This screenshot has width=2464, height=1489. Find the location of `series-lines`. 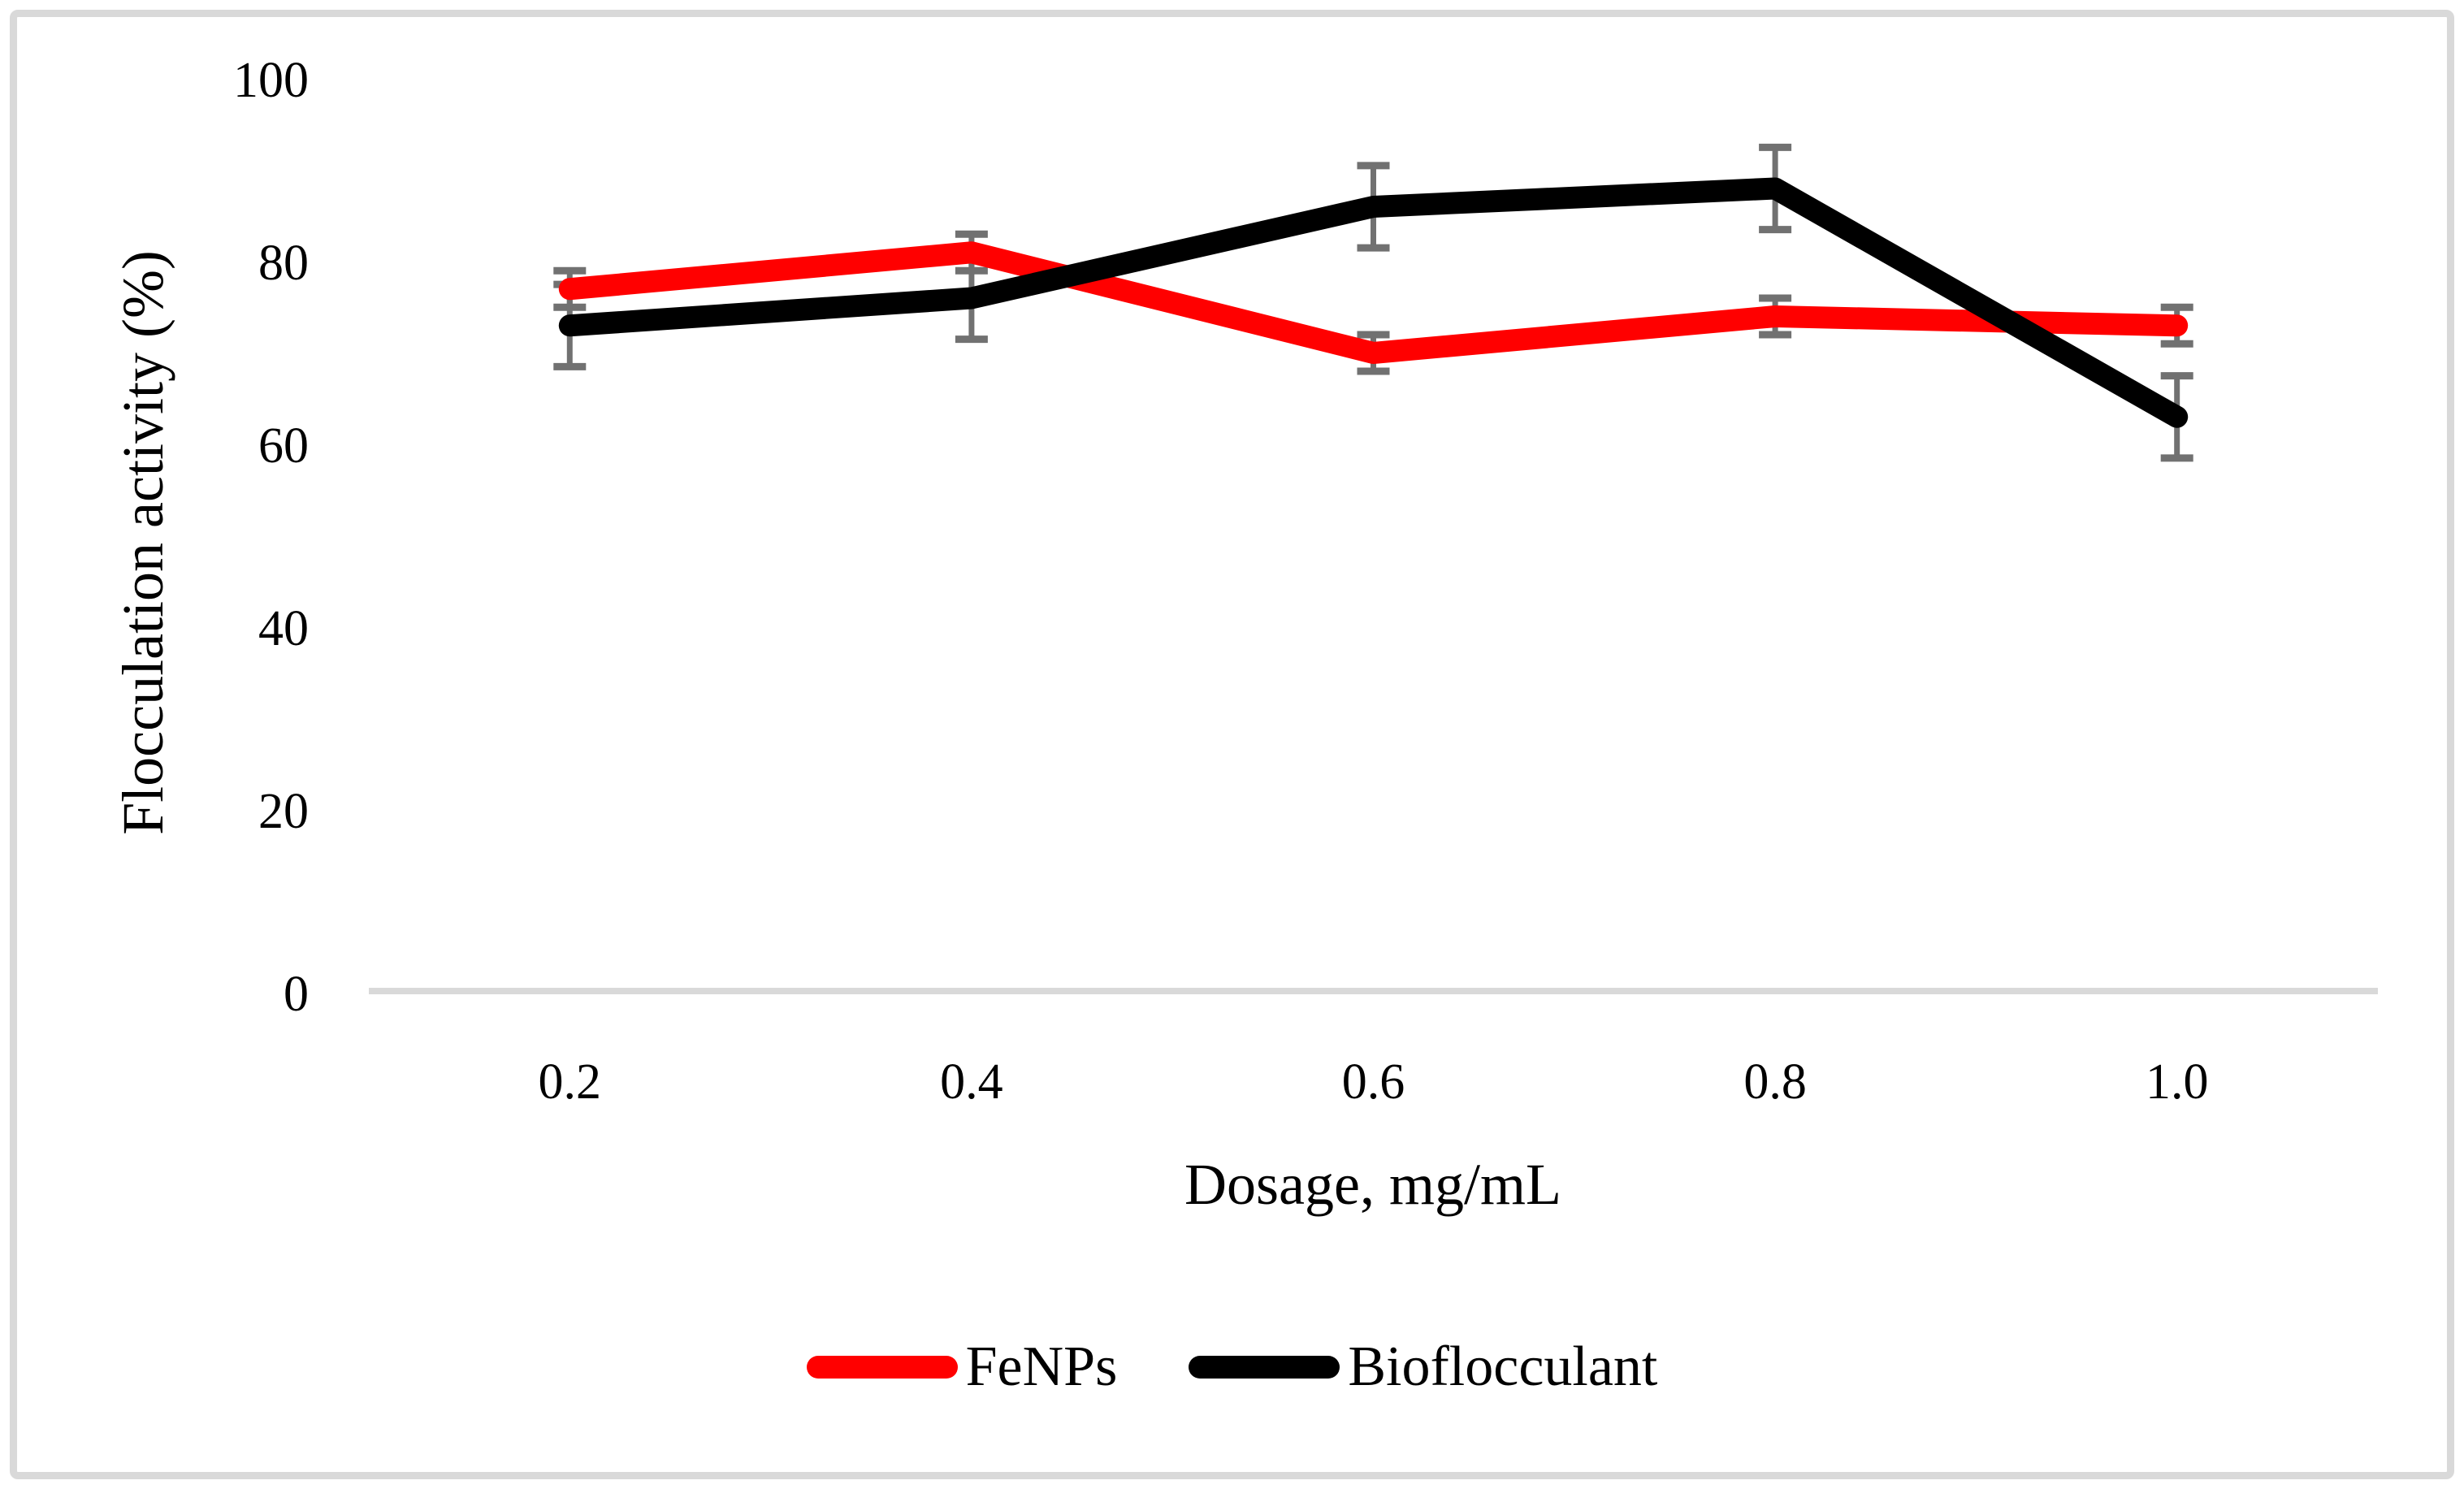

series-lines is located at coordinates (1373, 302).